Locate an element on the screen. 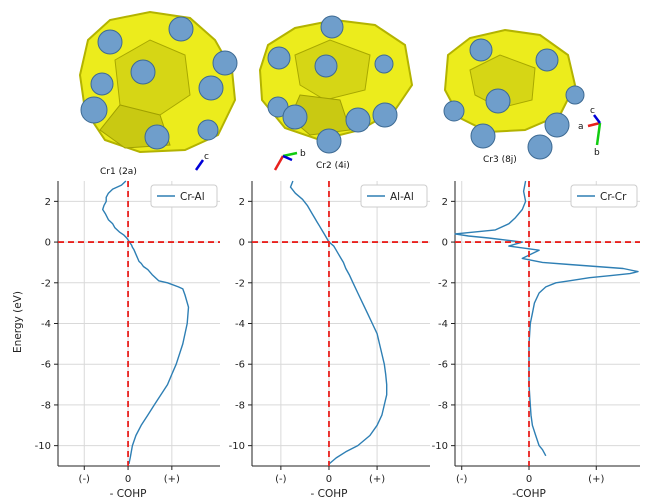 Image resolution: width=649 pixels, height=501 pixels. structure-label-cr2: Cr2 (4i) is located at coordinates (333, 166).